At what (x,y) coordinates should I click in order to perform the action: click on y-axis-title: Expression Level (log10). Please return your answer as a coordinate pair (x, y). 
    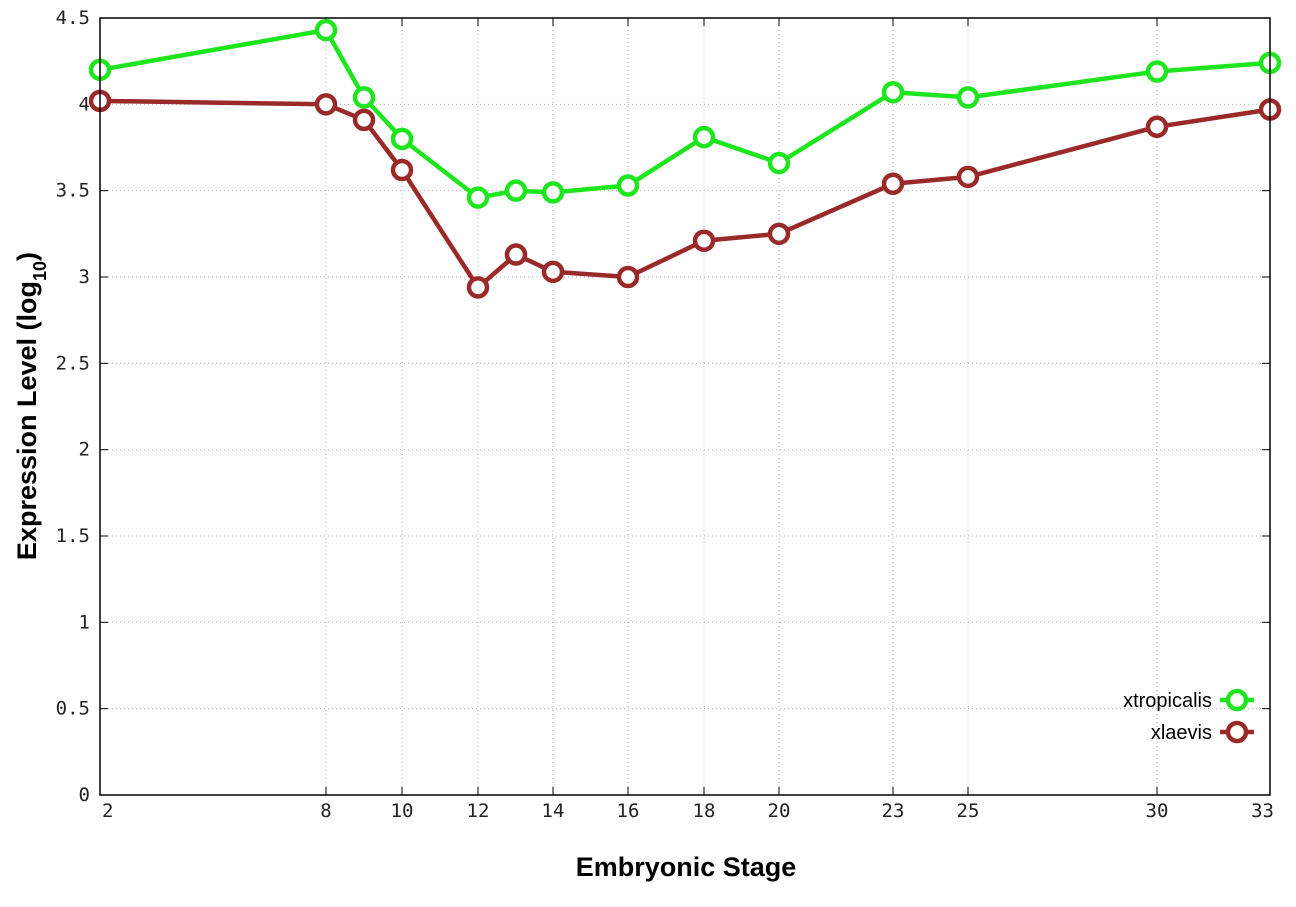
    Looking at the image, I should click on (31, 406).